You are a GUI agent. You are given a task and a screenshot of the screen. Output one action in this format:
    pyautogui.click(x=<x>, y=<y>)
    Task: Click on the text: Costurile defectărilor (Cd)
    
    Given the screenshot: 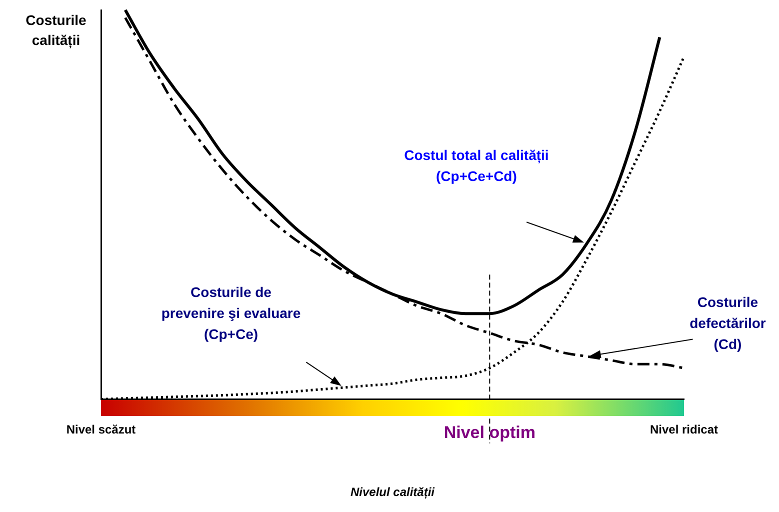 What is the action you would take?
    pyautogui.click(x=728, y=323)
    